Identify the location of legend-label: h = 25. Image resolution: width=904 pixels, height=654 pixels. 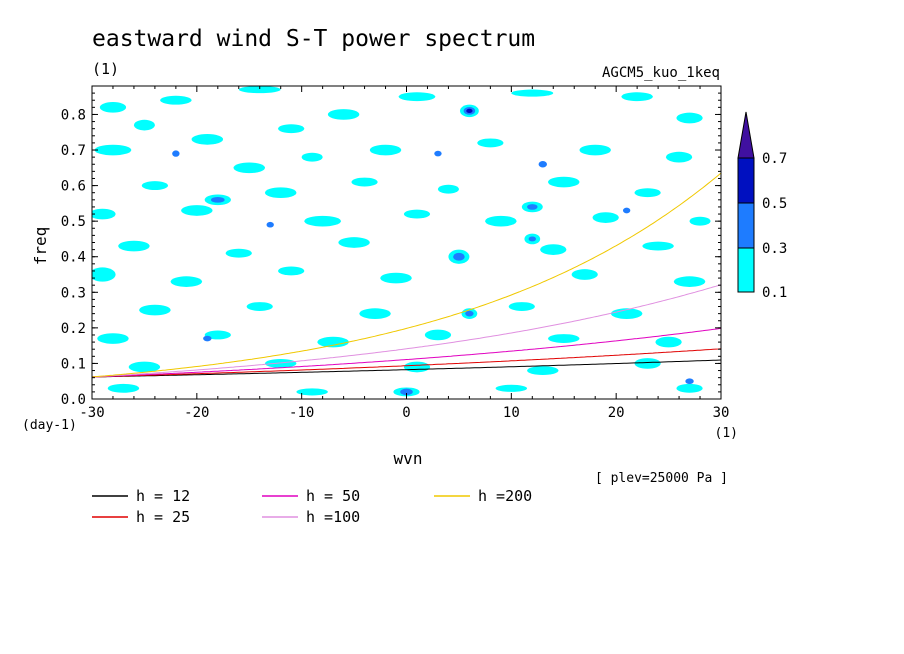
(163, 517).